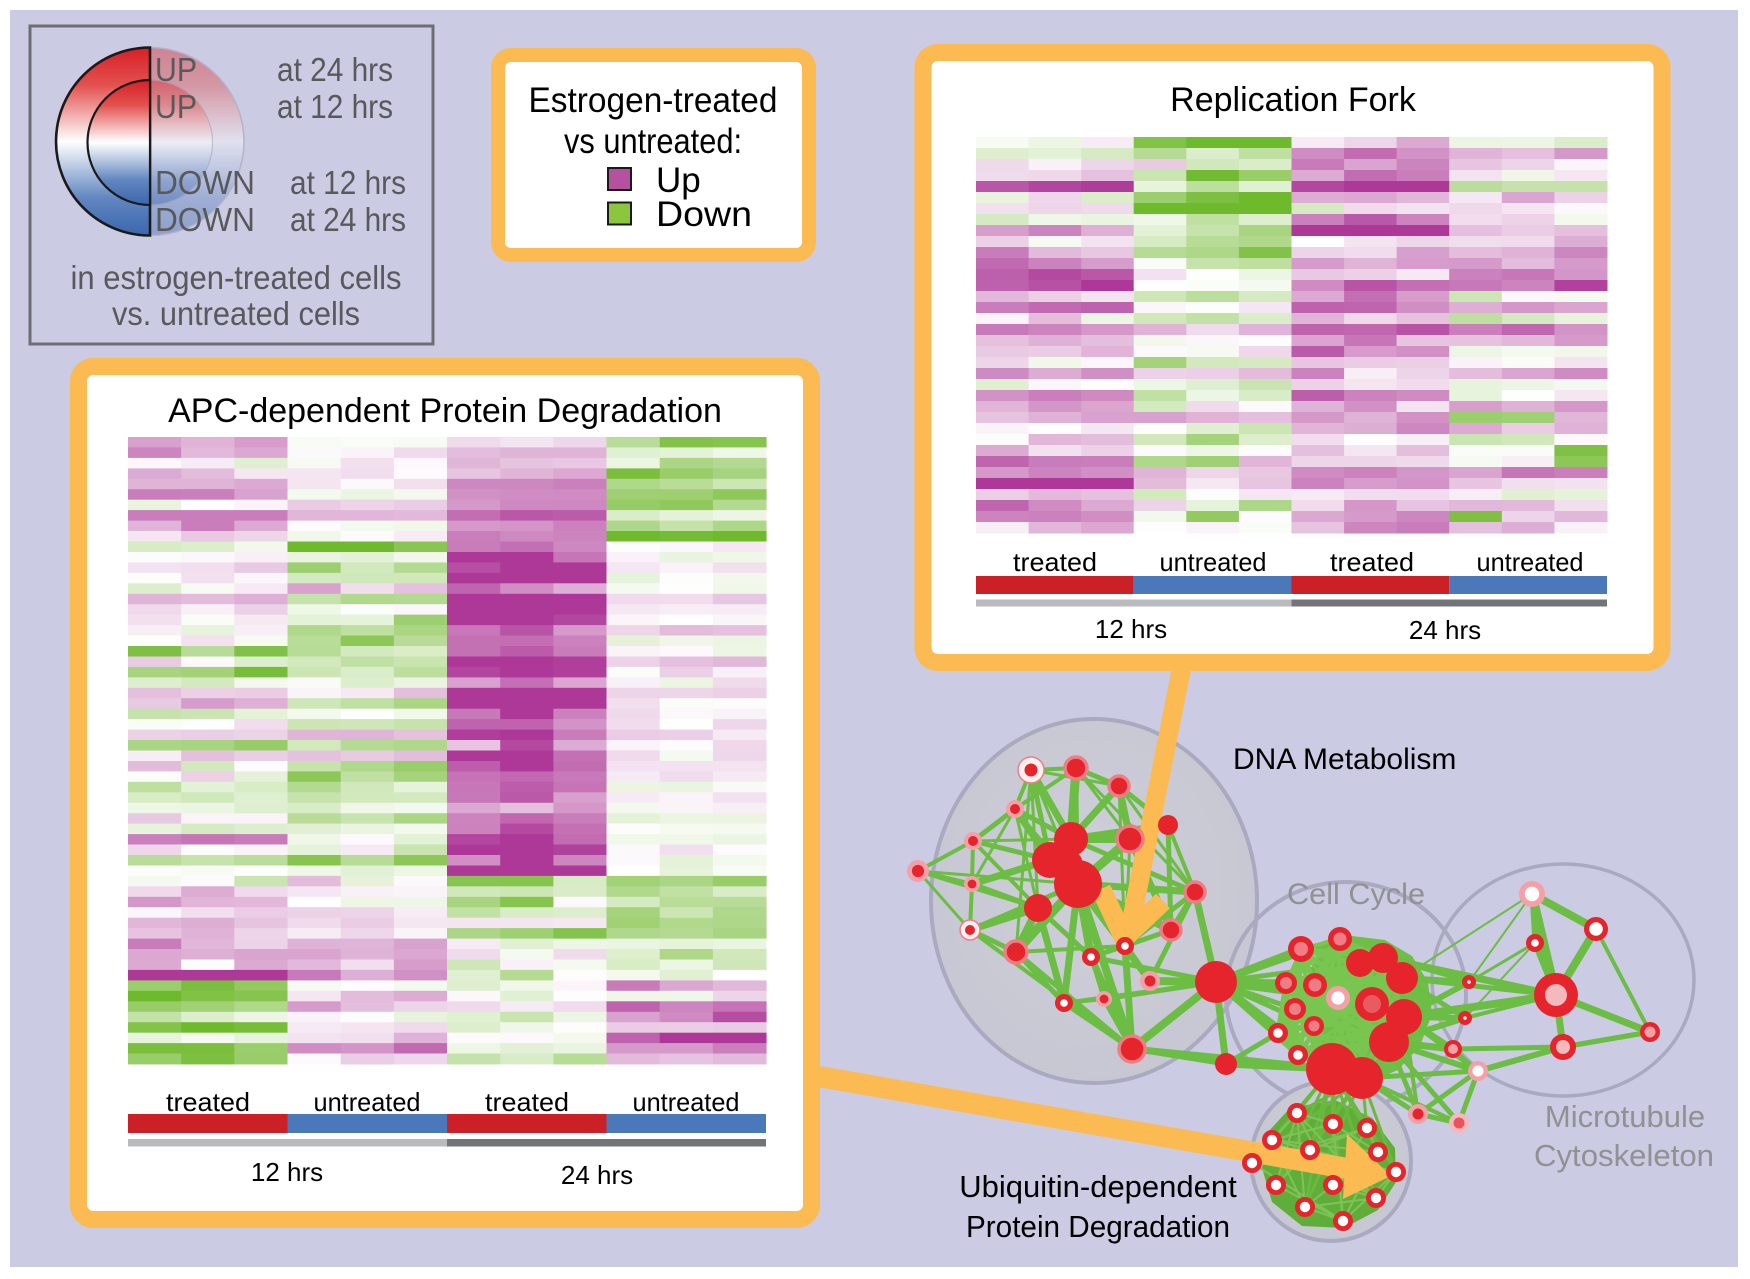  Describe the element at coordinates (1293, 100) in the screenshot. I see `svg-text: Replication Fork` at that location.